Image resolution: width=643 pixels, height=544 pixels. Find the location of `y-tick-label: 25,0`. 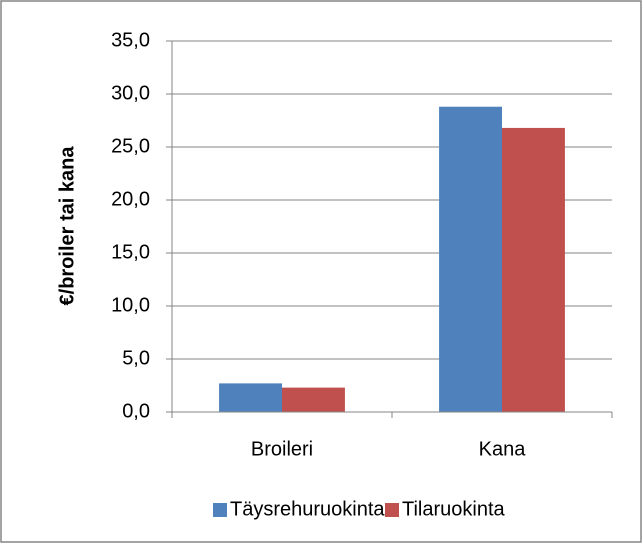

y-tick-label: 25,0 is located at coordinates (130, 146).